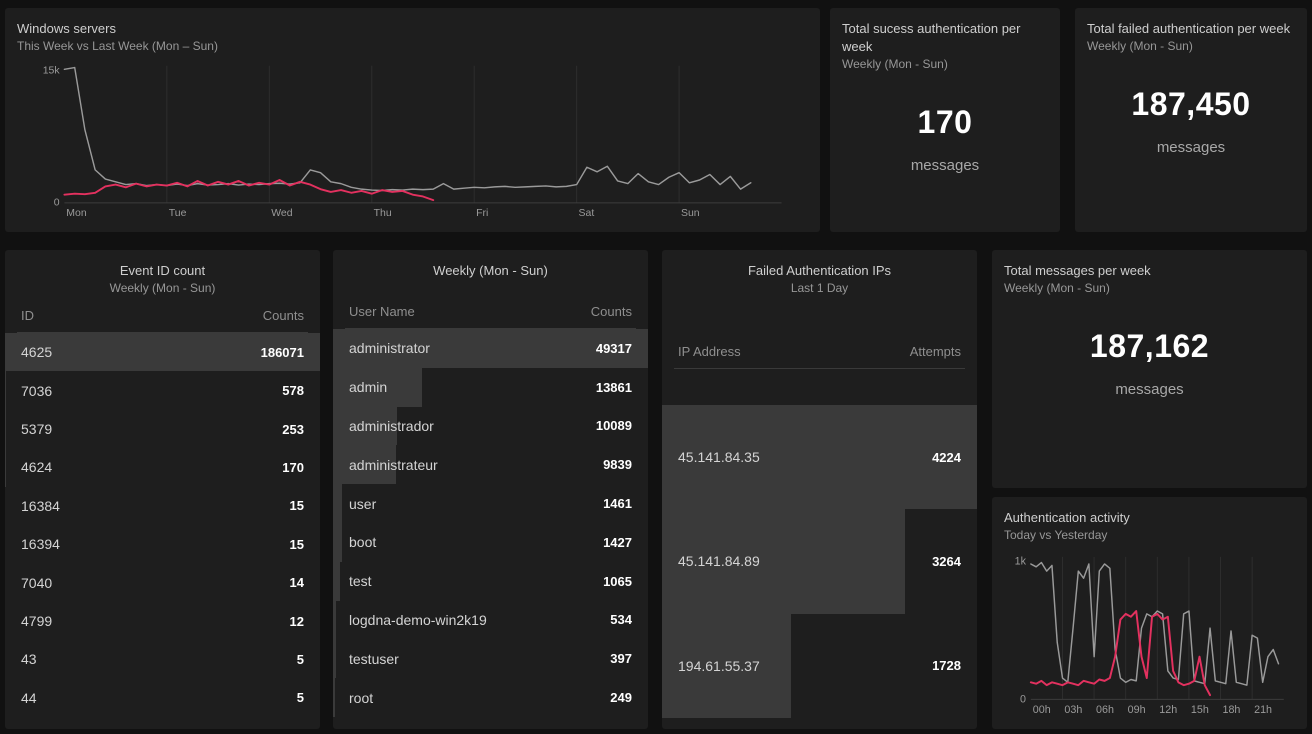 This screenshot has width=1312, height=734. What do you see at coordinates (29, 659) in the screenshot?
I see `row-label: 43` at bounding box center [29, 659].